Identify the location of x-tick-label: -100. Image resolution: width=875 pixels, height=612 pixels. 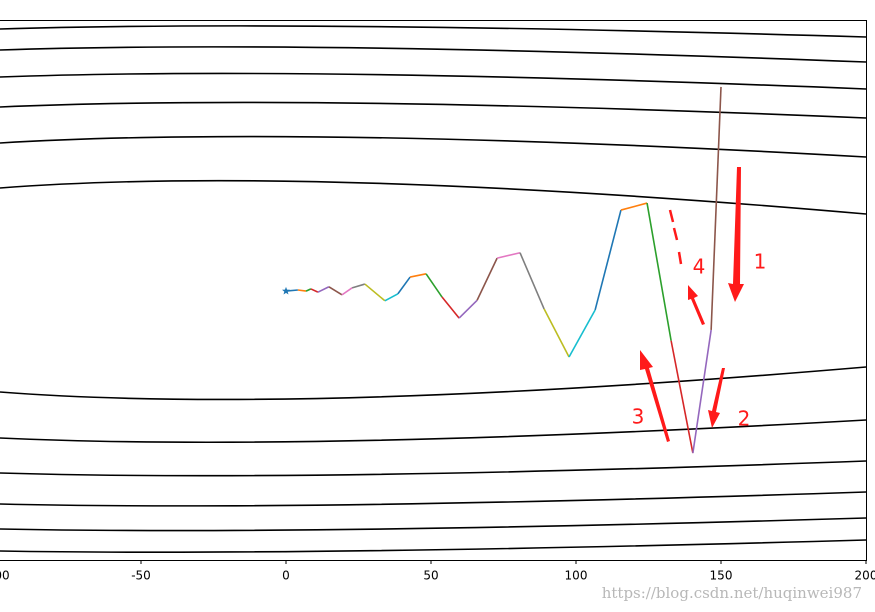
(5, 576).